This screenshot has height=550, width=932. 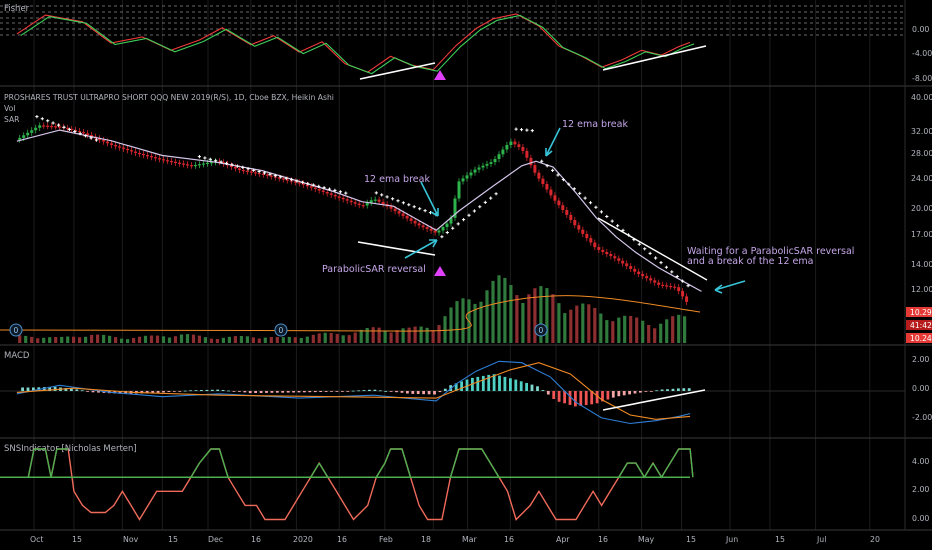 I want to click on sns-tick-label: 4.00, so click(x=920, y=461).